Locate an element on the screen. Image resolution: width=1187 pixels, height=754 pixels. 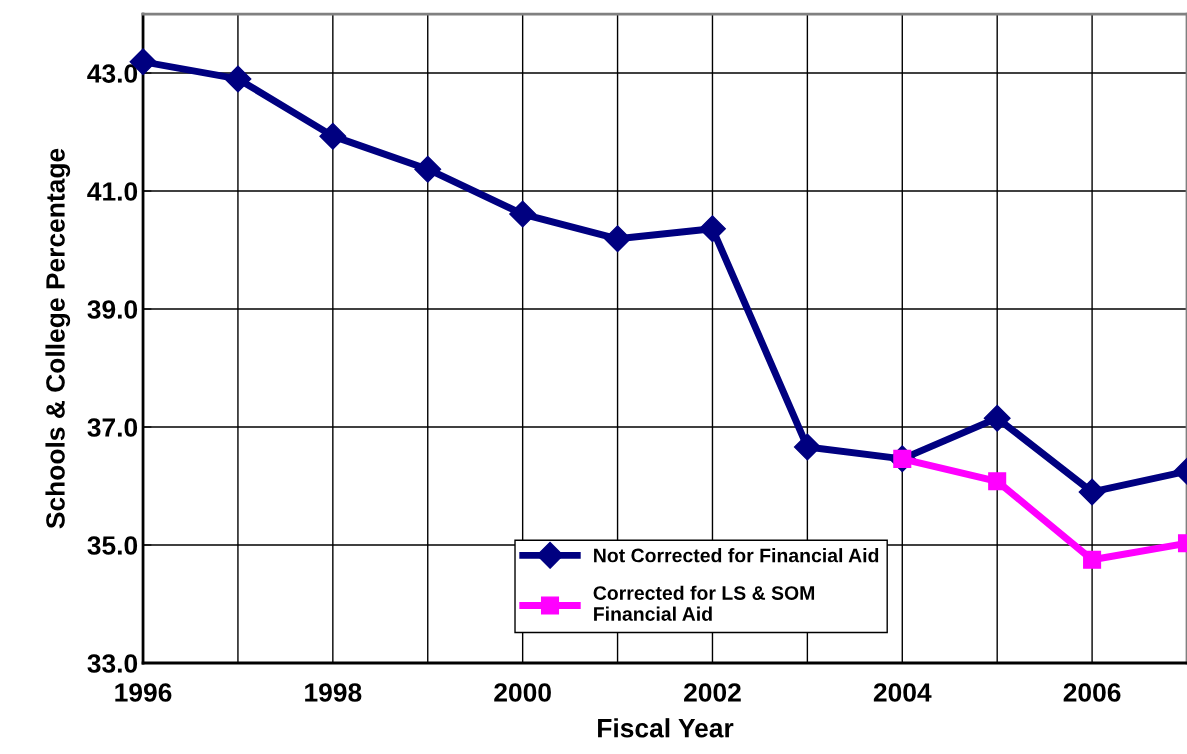
x-tick-label: 2004 is located at coordinates (902, 692).